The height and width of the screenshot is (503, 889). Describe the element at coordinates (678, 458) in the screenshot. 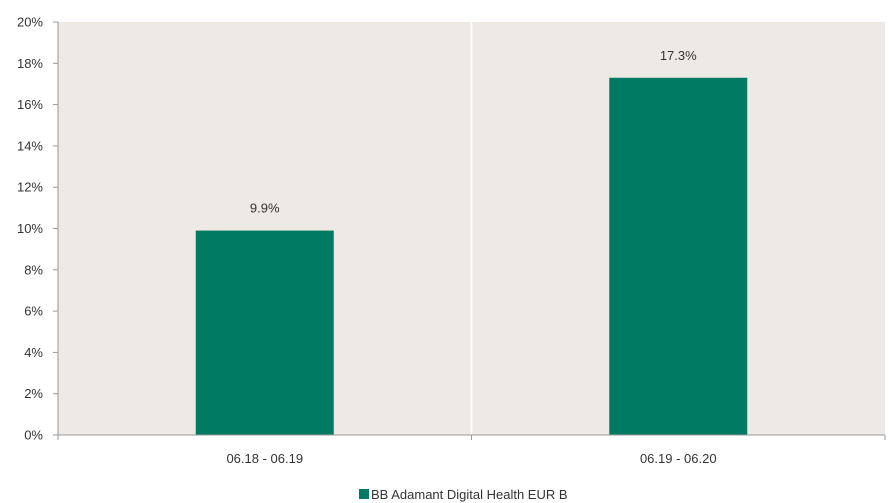

I see `x-category-label: 06.19 - 06.20` at that location.